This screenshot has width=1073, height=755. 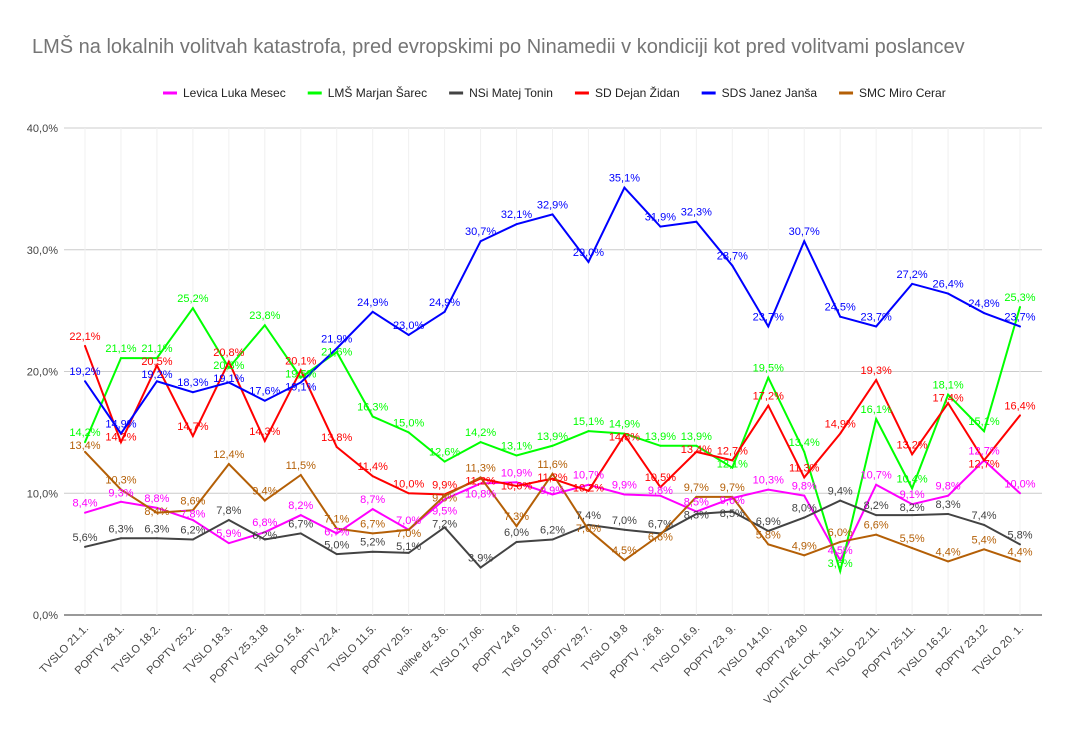 What do you see at coordinates (983, 516) in the screenshot?
I see `data-label: 7,4%` at bounding box center [983, 516].